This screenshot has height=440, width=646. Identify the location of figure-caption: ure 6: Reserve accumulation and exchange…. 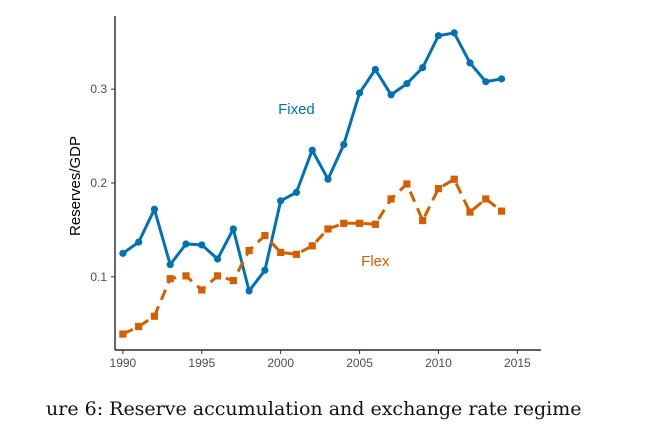
(314, 409).